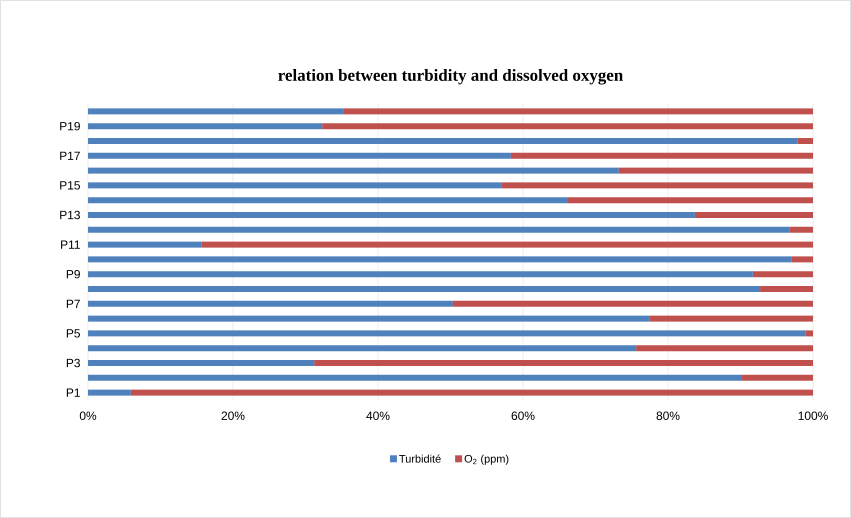 This screenshot has height=518, width=851. Describe the element at coordinates (70, 126) in the screenshot. I see `y-tick-label: P19` at that location.